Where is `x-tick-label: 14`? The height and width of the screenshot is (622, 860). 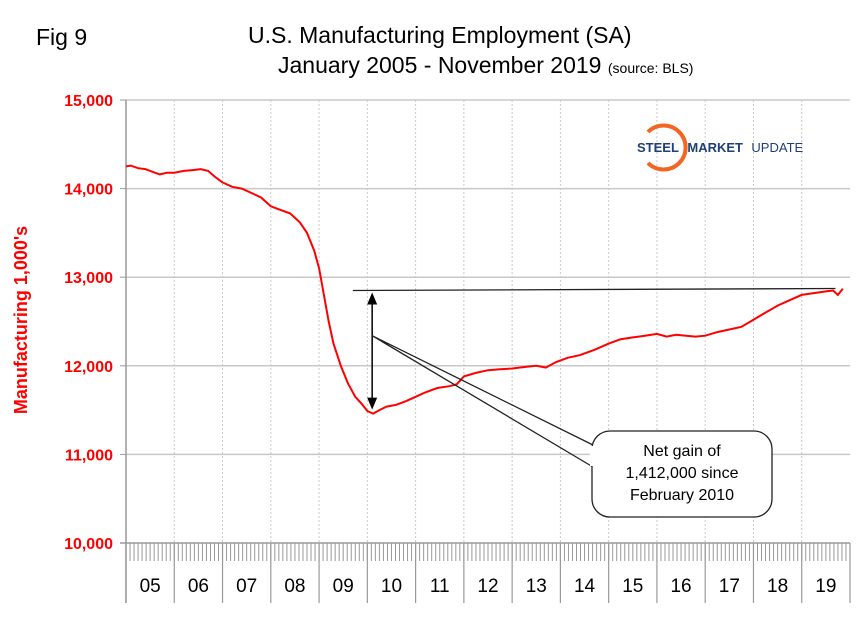
x-tick-label: 14 is located at coordinates (585, 586).